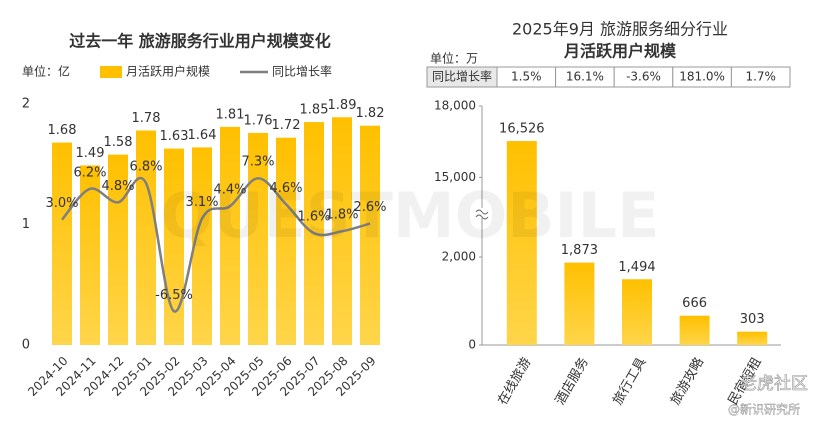 This screenshot has height=434, width=815. I want to click on data-label: 16,526, so click(522, 129).